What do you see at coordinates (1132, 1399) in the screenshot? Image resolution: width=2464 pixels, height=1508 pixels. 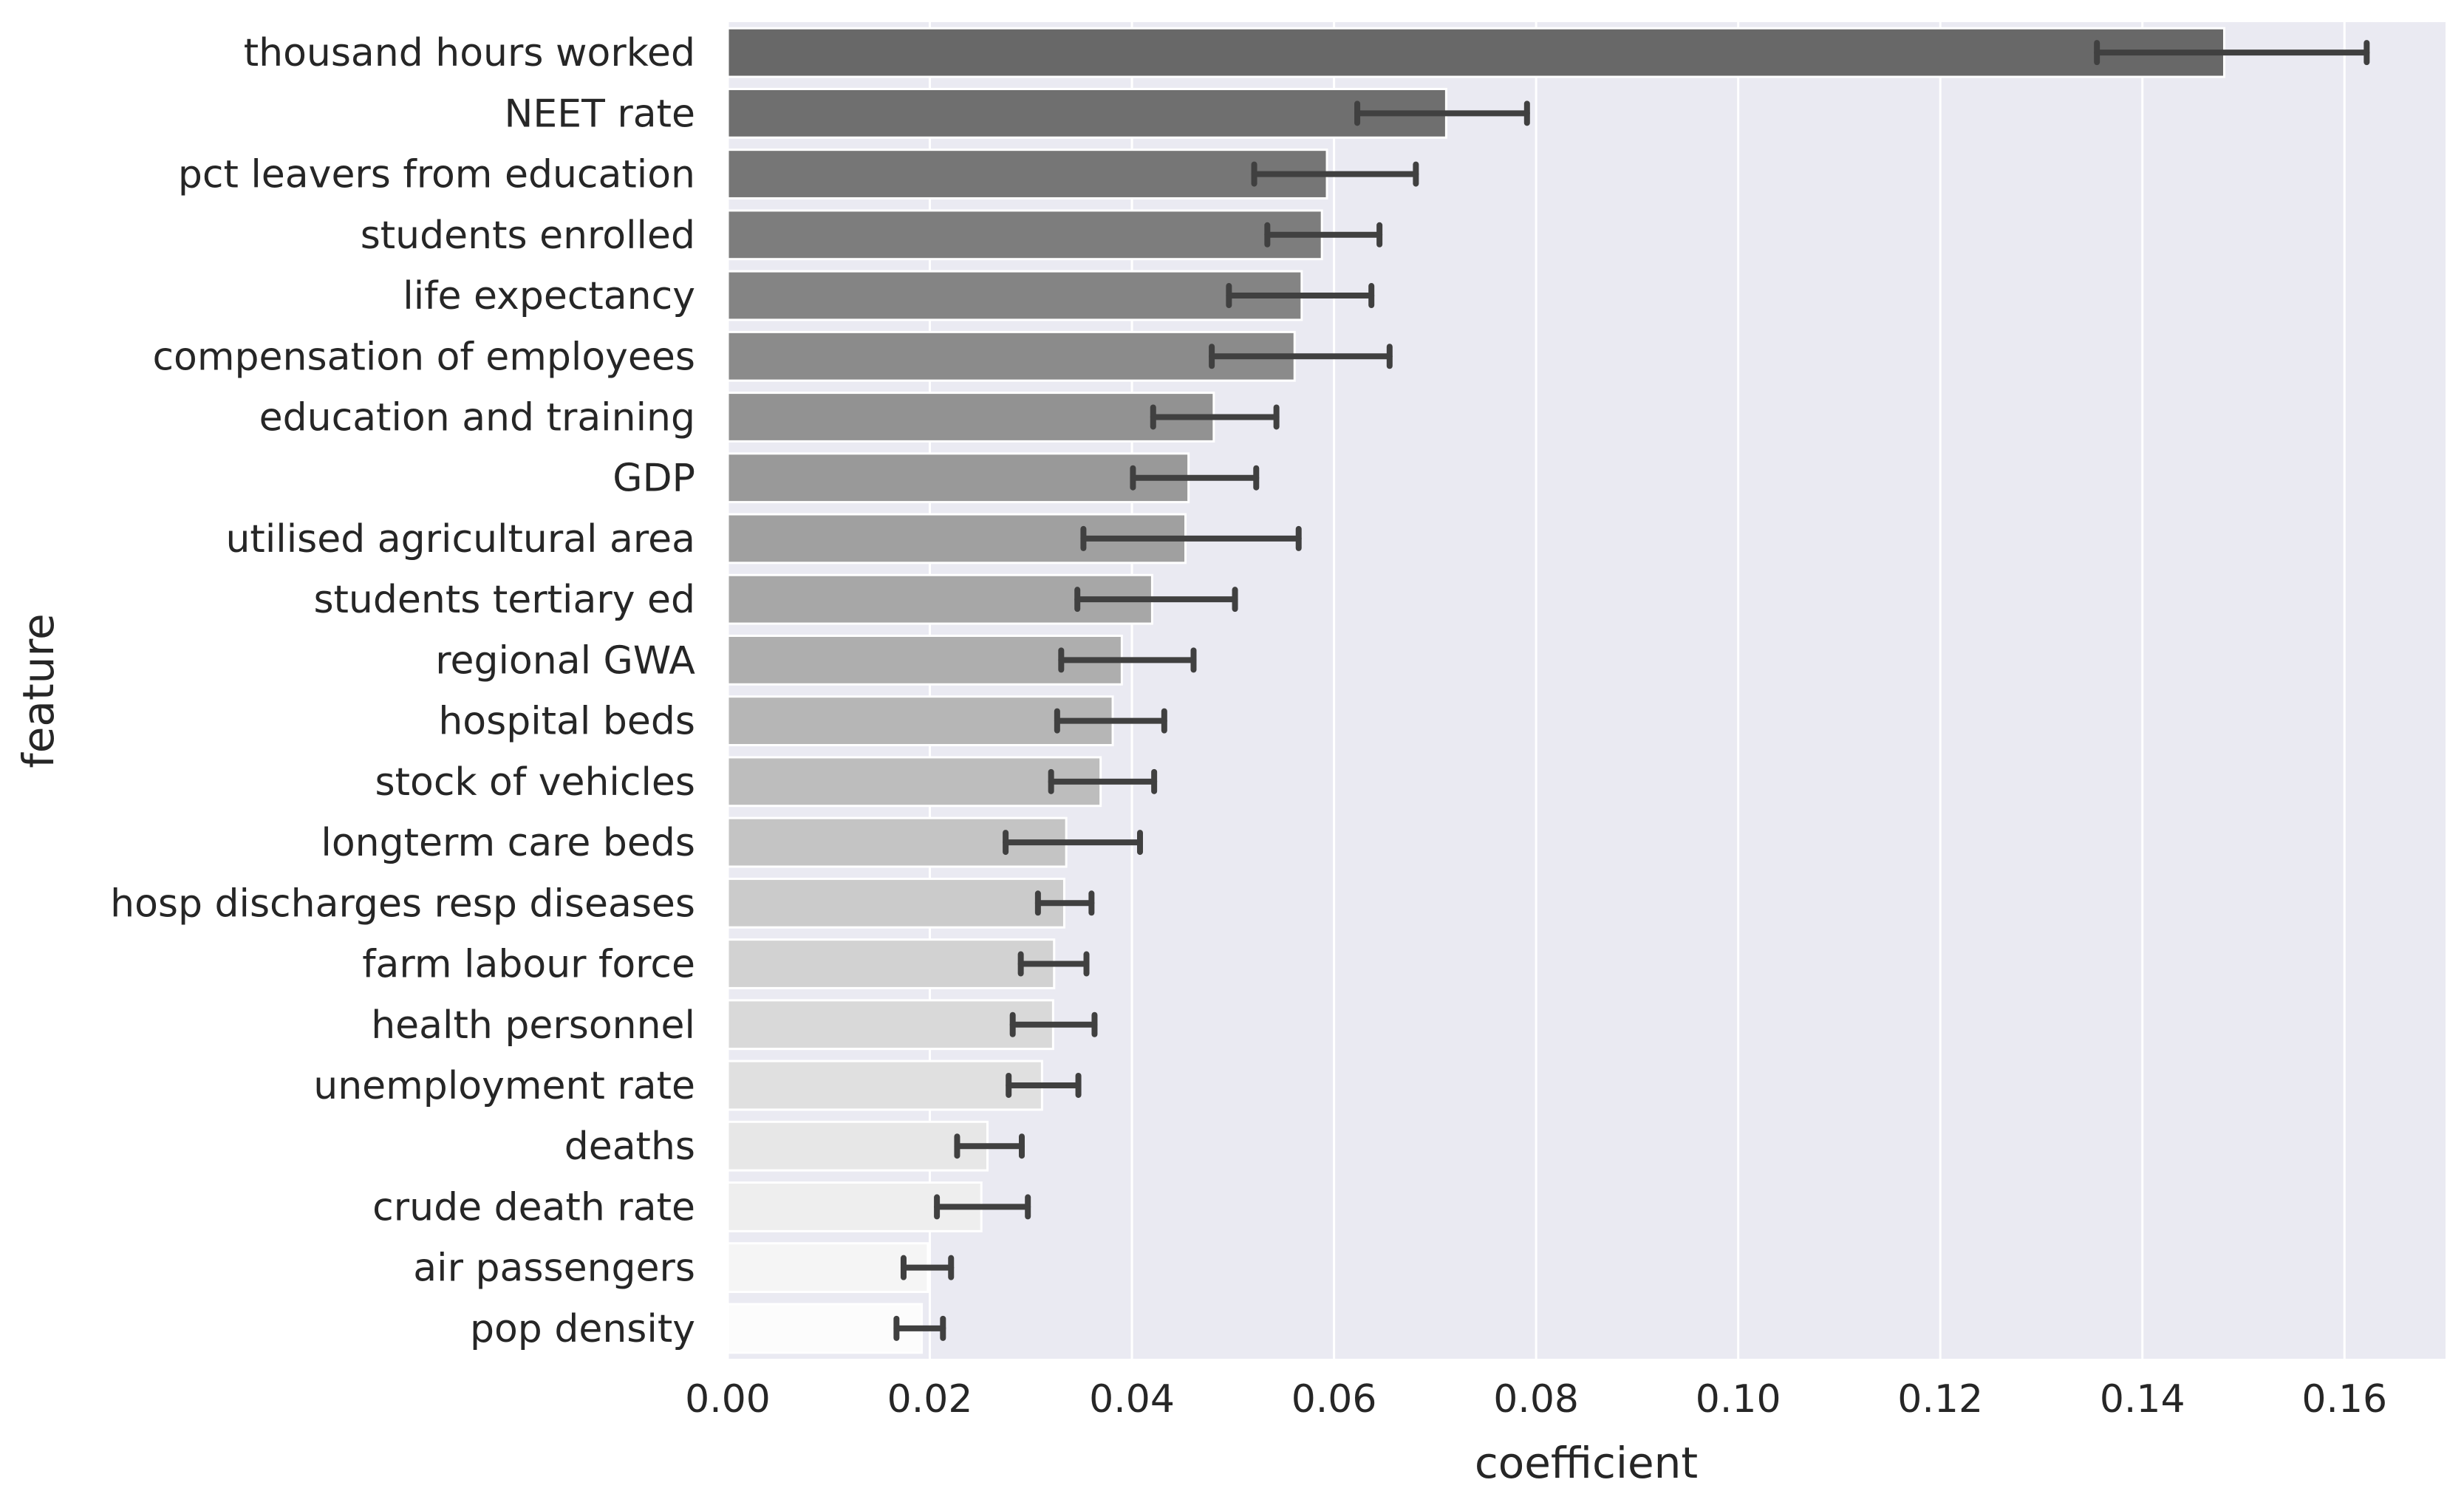 I see `x-tick-label: 0.04` at bounding box center [1132, 1399].